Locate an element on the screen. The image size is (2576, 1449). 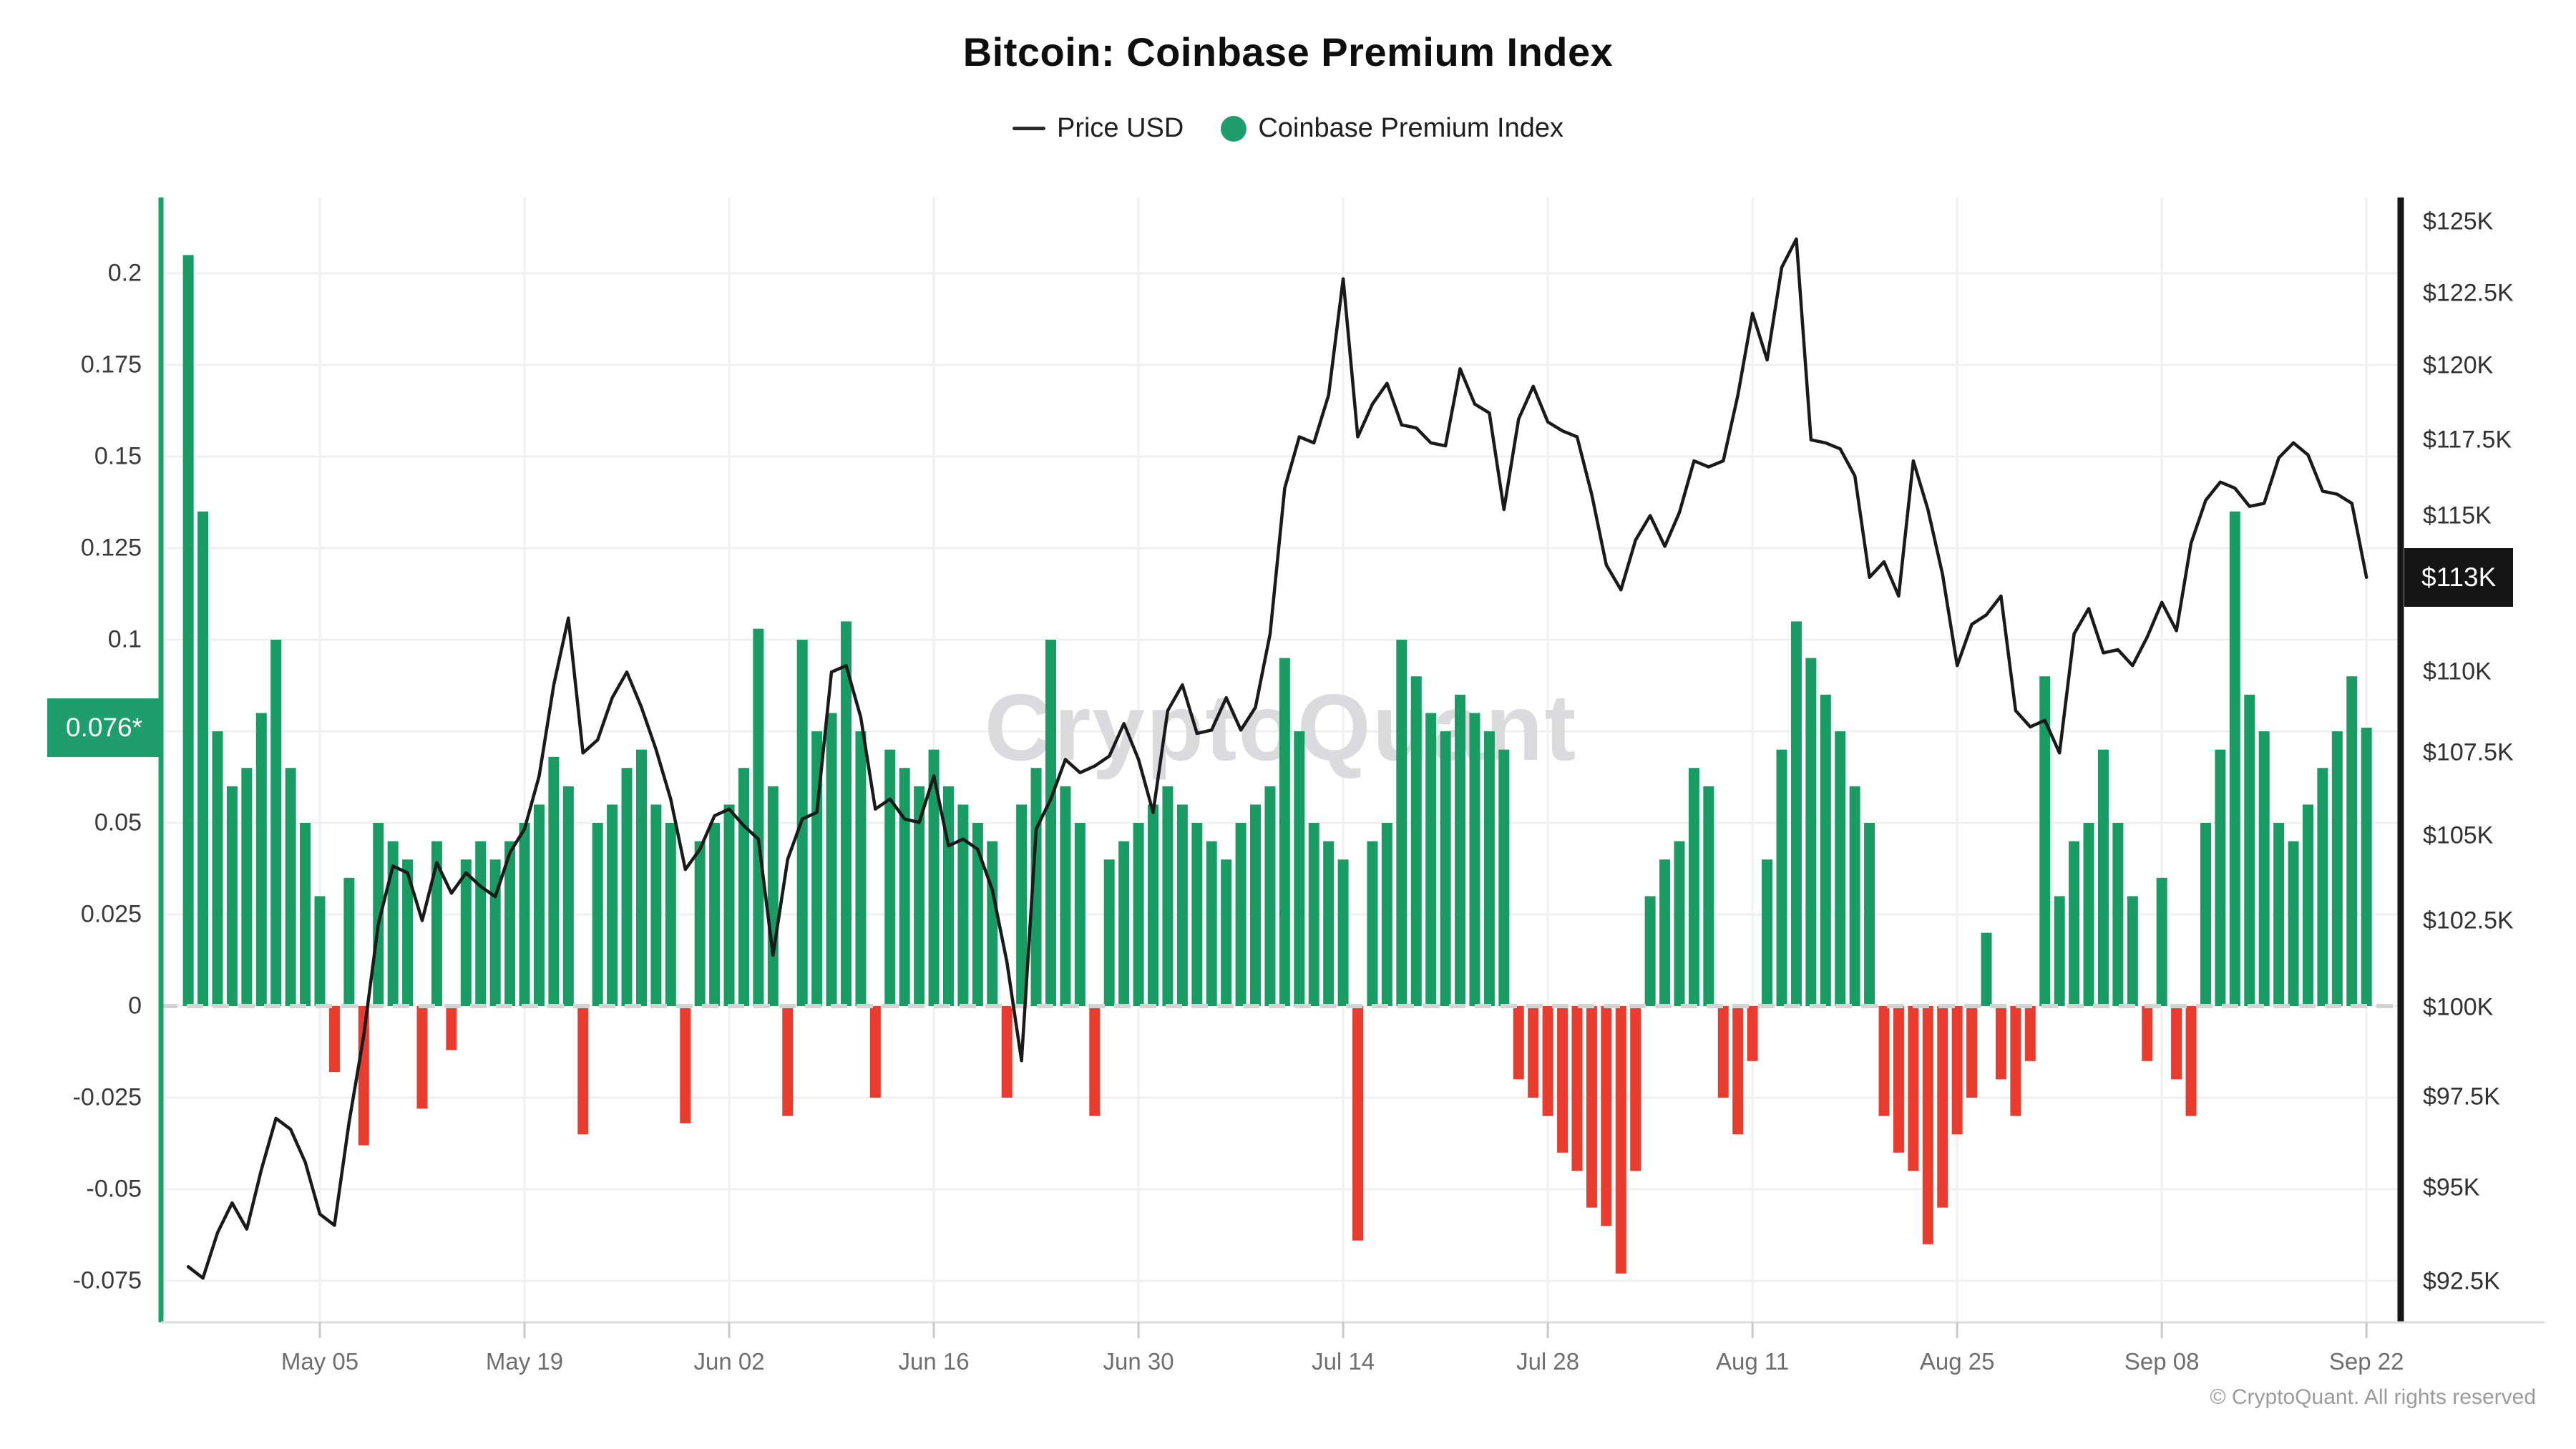
legend-item-price: Price USD is located at coordinates (1098, 128).